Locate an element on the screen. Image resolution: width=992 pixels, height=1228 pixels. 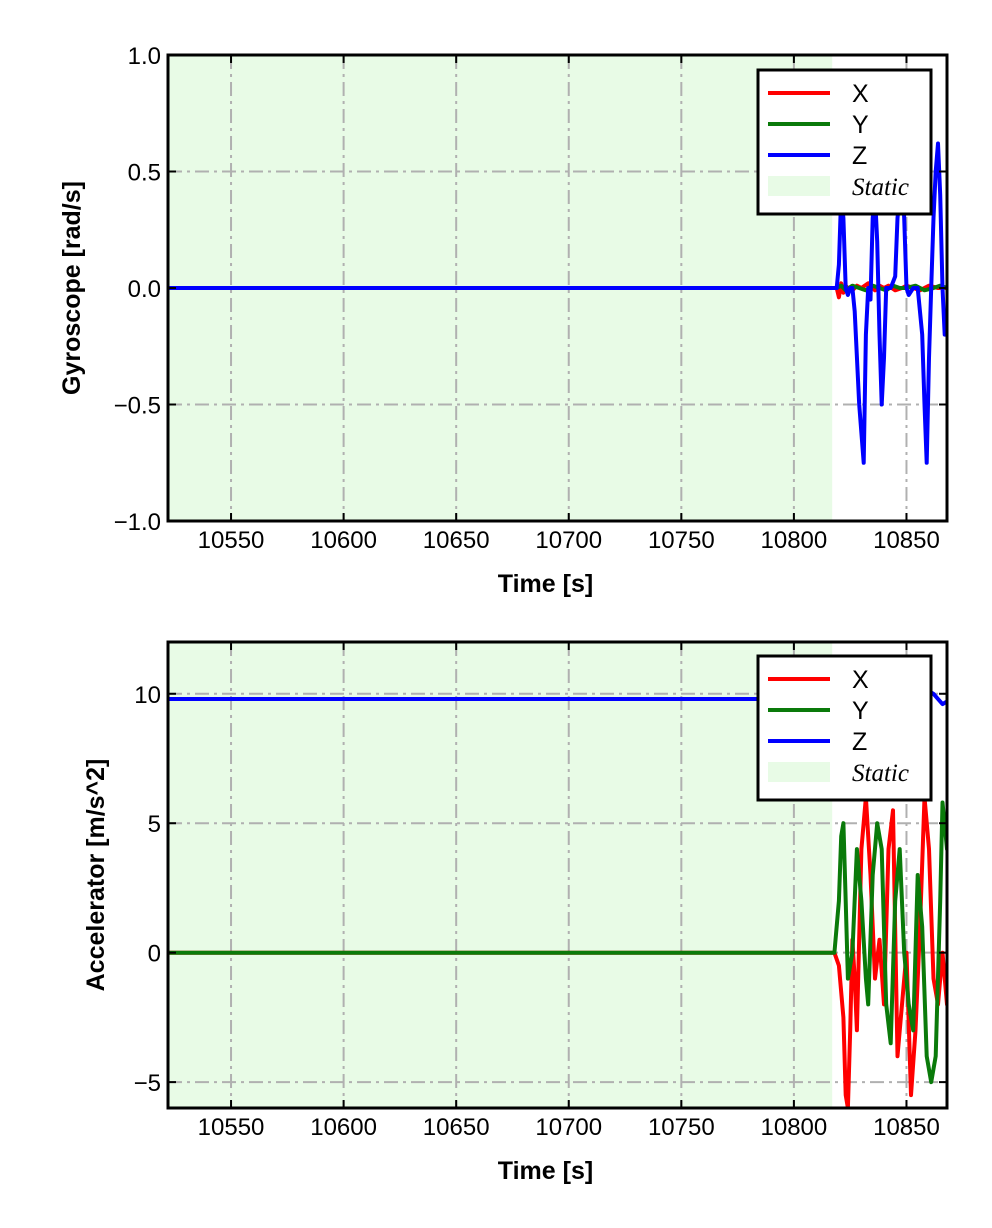
y-tick-label: −5 is located at coordinates (147, 1083).